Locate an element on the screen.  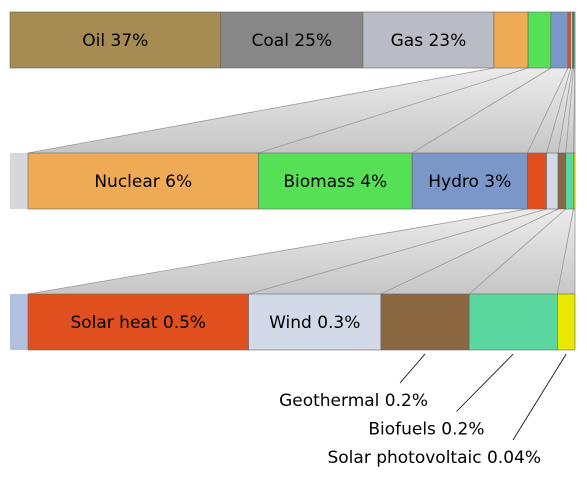
callout-label: Geothermal 0.2% is located at coordinates (353, 401).